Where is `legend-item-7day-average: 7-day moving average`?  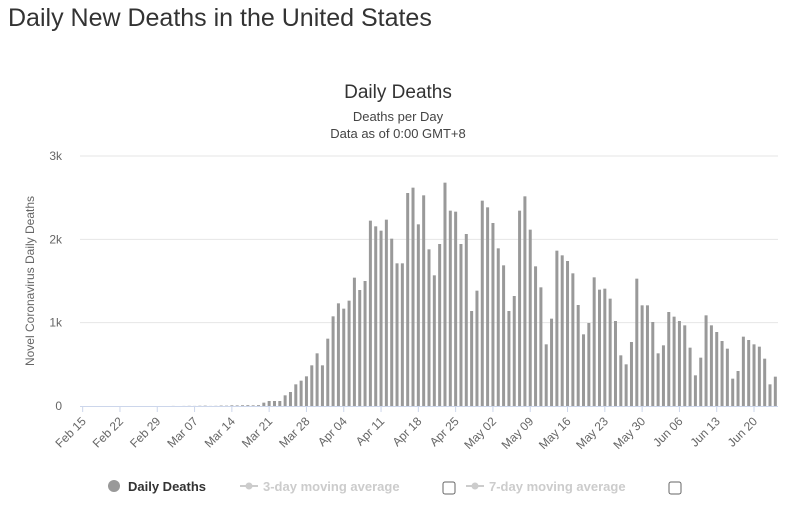
legend-item-7day-average: 7-day moving average is located at coordinates (574, 487).